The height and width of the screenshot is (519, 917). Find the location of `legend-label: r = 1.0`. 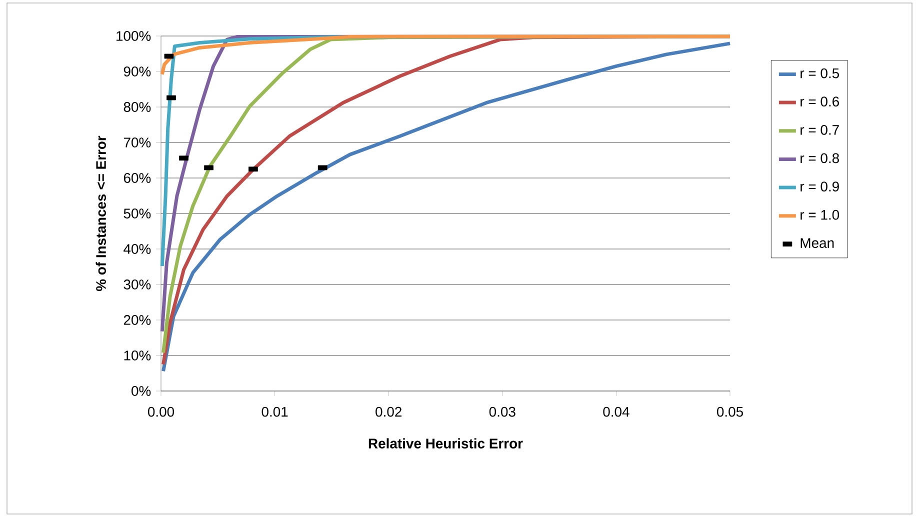

legend-label: r = 1.0 is located at coordinates (820, 215).